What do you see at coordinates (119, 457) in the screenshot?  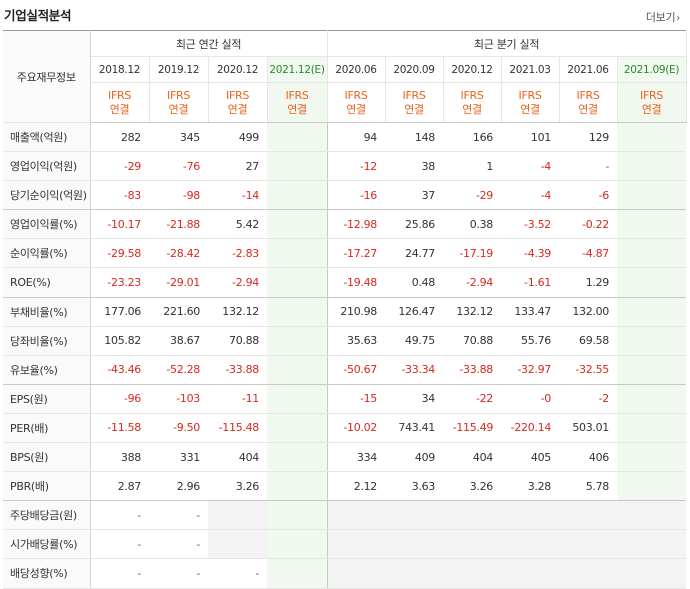 I see `value-cell: 388` at bounding box center [119, 457].